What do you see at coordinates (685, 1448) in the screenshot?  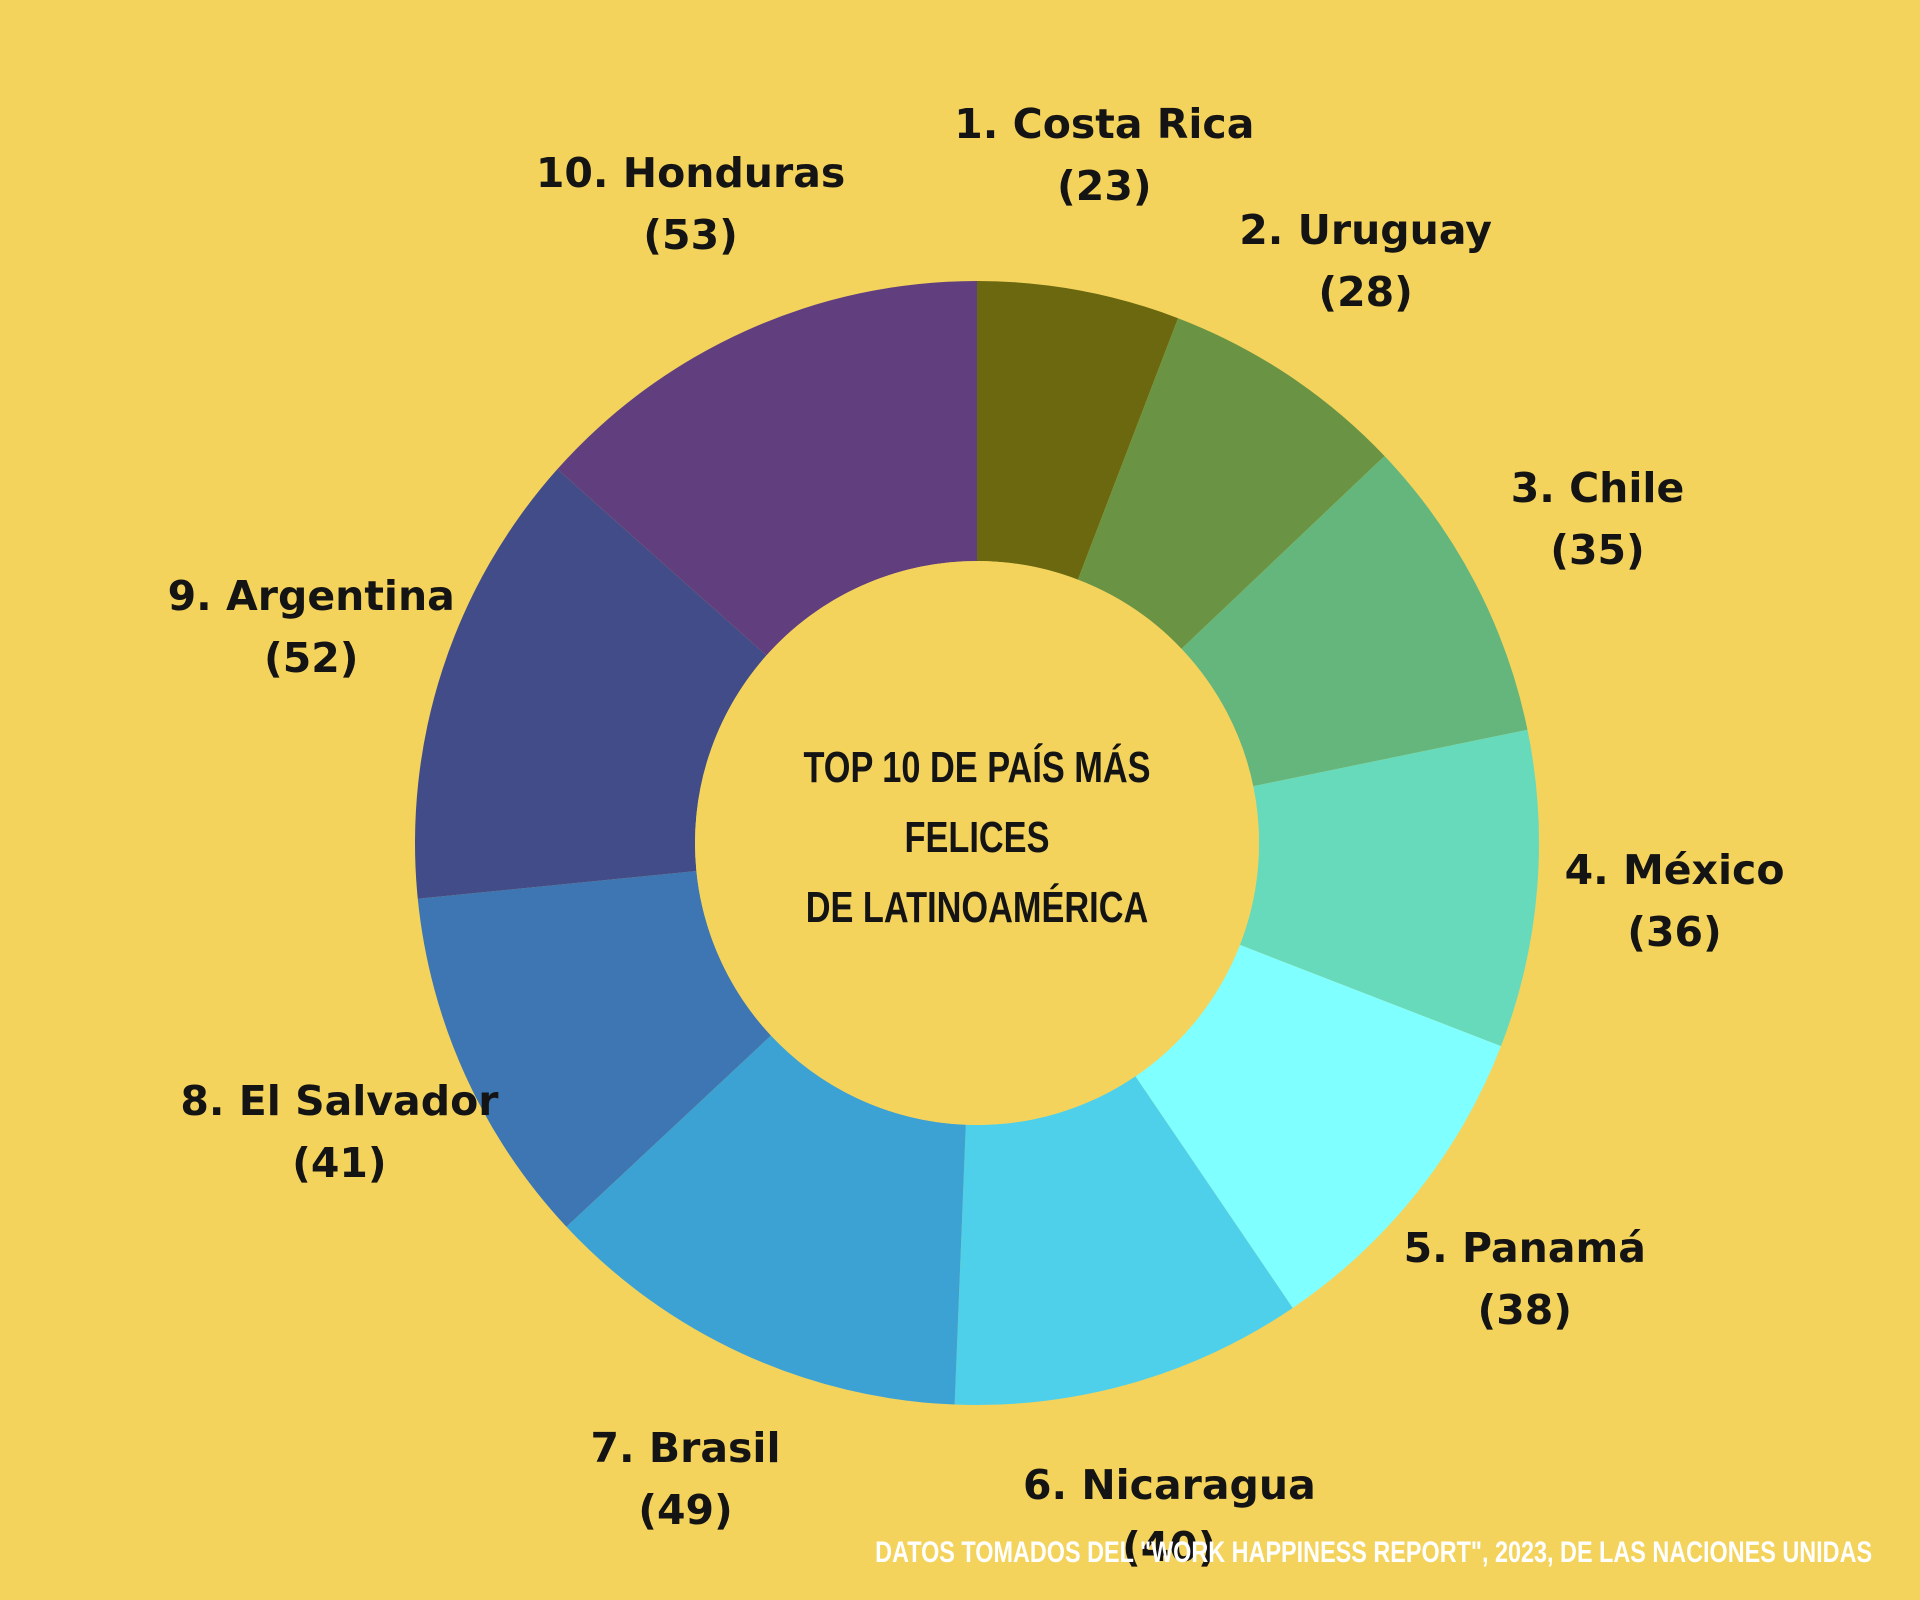 I see `slice-label-name: 7. Brasil` at bounding box center [685, 1448].